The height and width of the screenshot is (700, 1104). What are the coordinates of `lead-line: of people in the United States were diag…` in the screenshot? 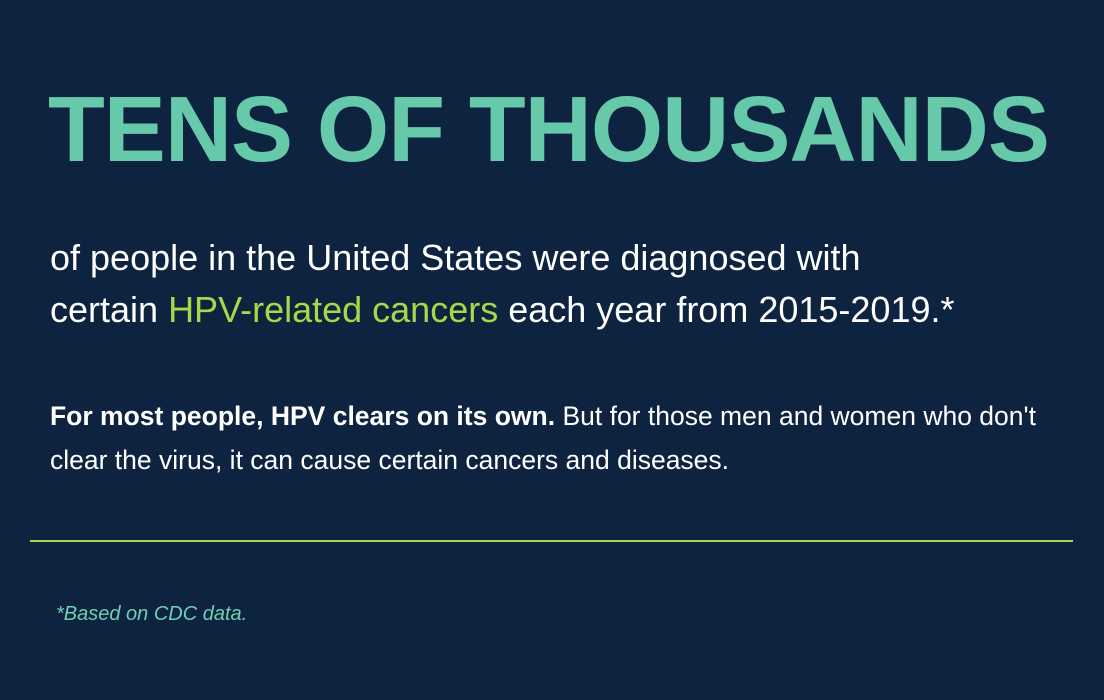 It's located at (455, 257).